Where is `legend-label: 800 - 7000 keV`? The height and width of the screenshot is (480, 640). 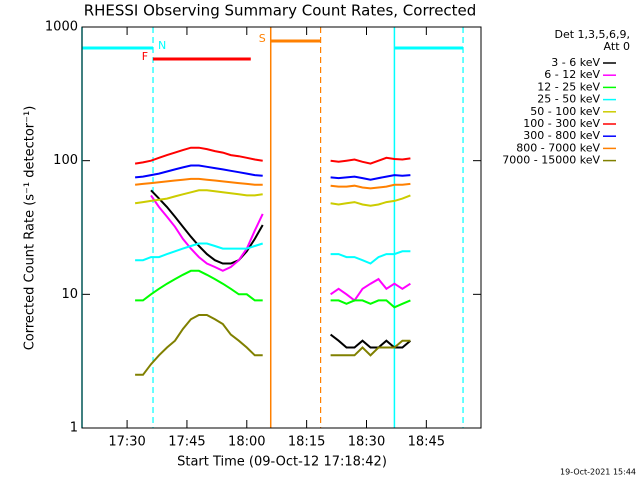 legend-label: 800 - 7000 keV is located at coordinates (558, 147).